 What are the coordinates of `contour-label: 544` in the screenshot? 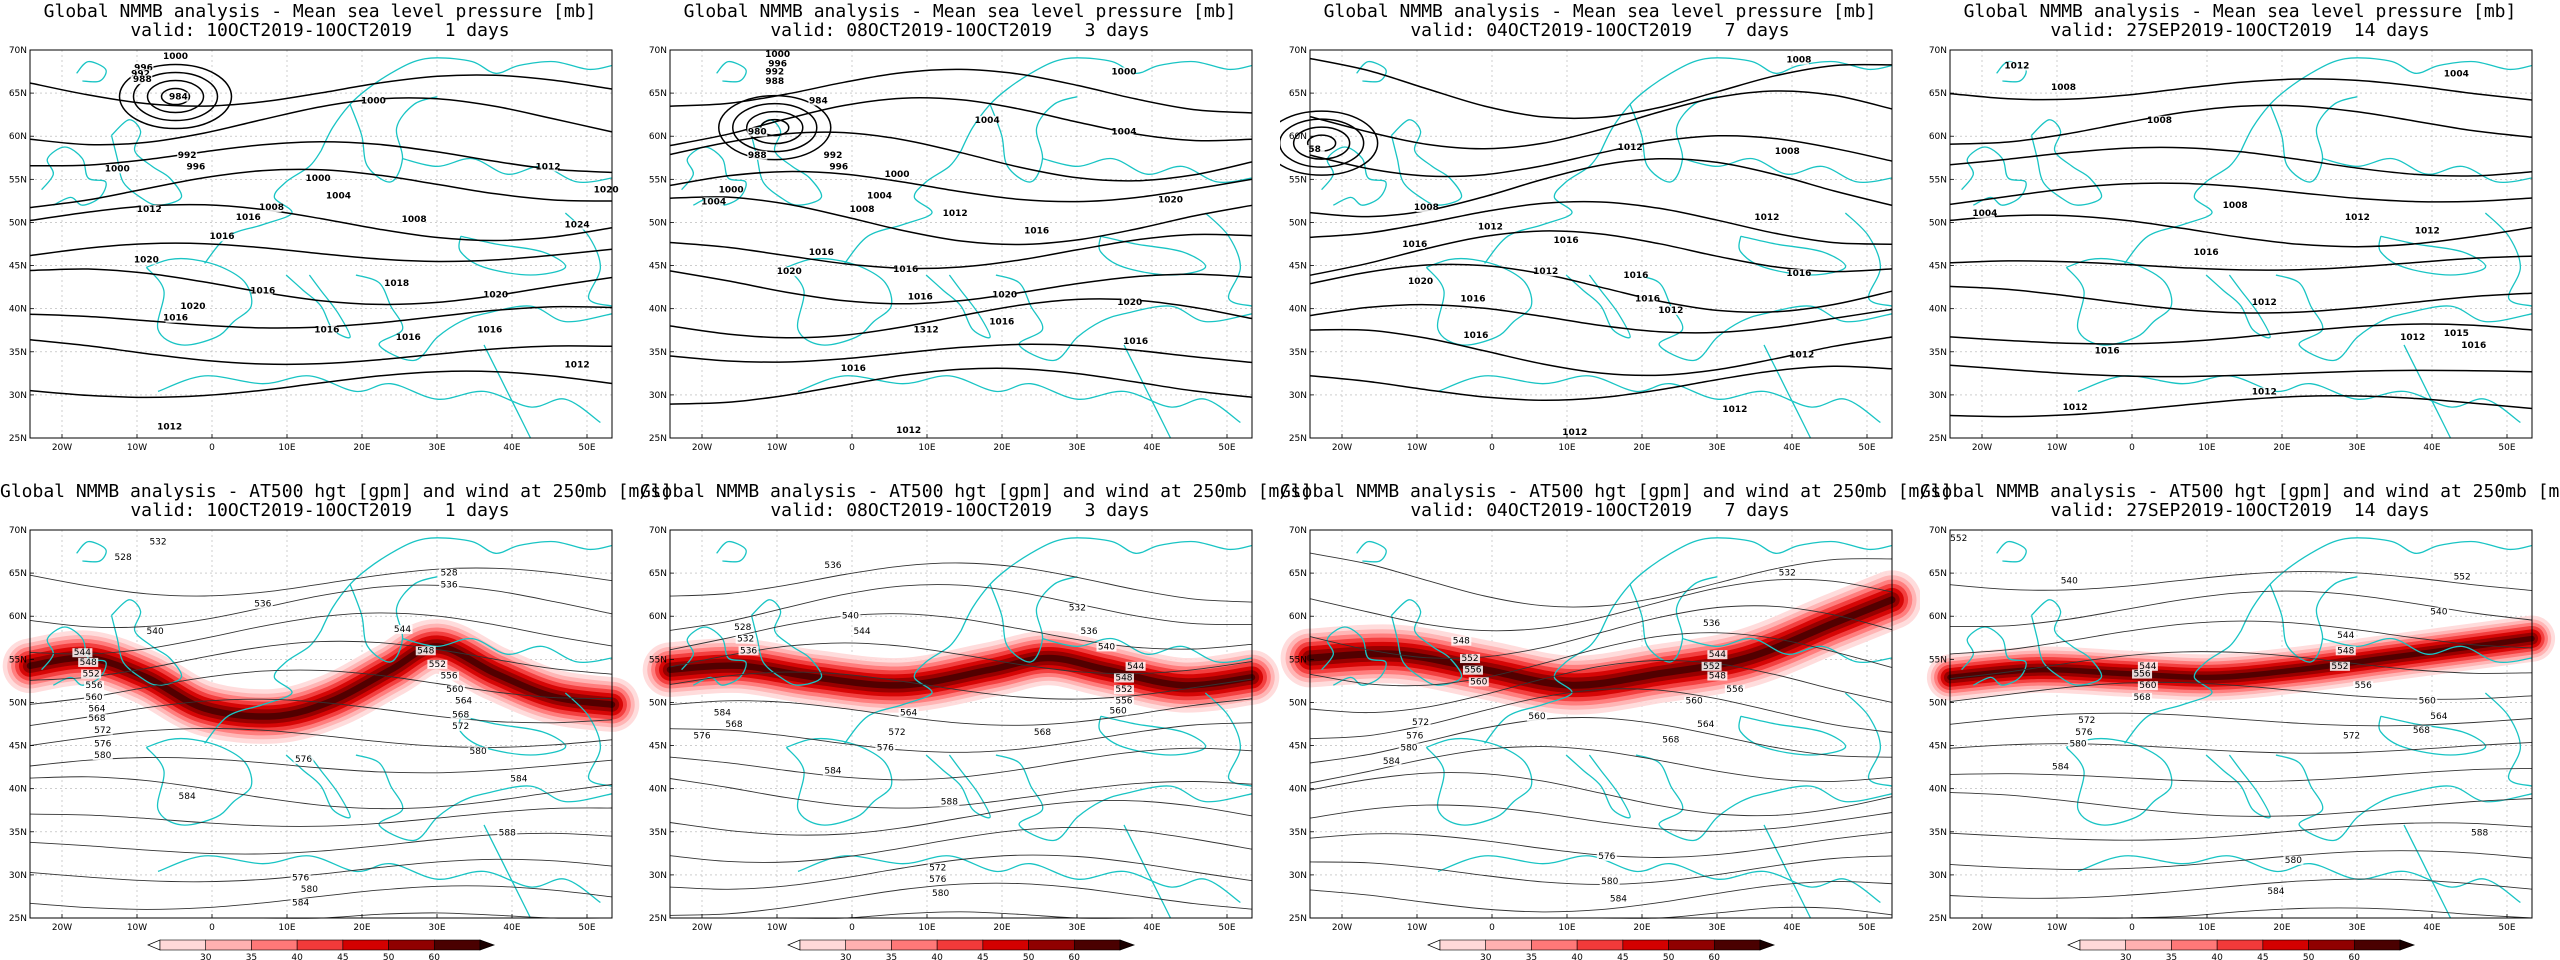 It's located at (861, 632).